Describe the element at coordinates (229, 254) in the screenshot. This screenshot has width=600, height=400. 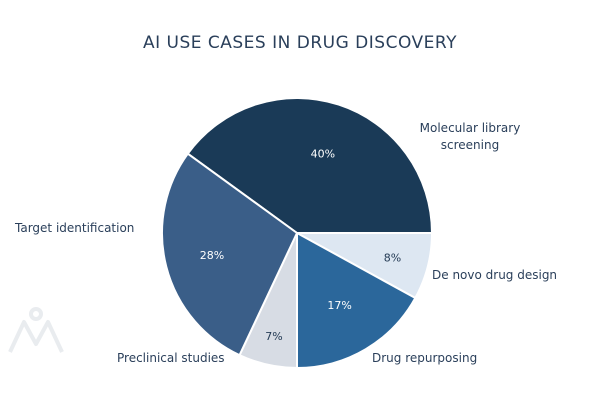
I see `pie-slice-target-identification` at that location.